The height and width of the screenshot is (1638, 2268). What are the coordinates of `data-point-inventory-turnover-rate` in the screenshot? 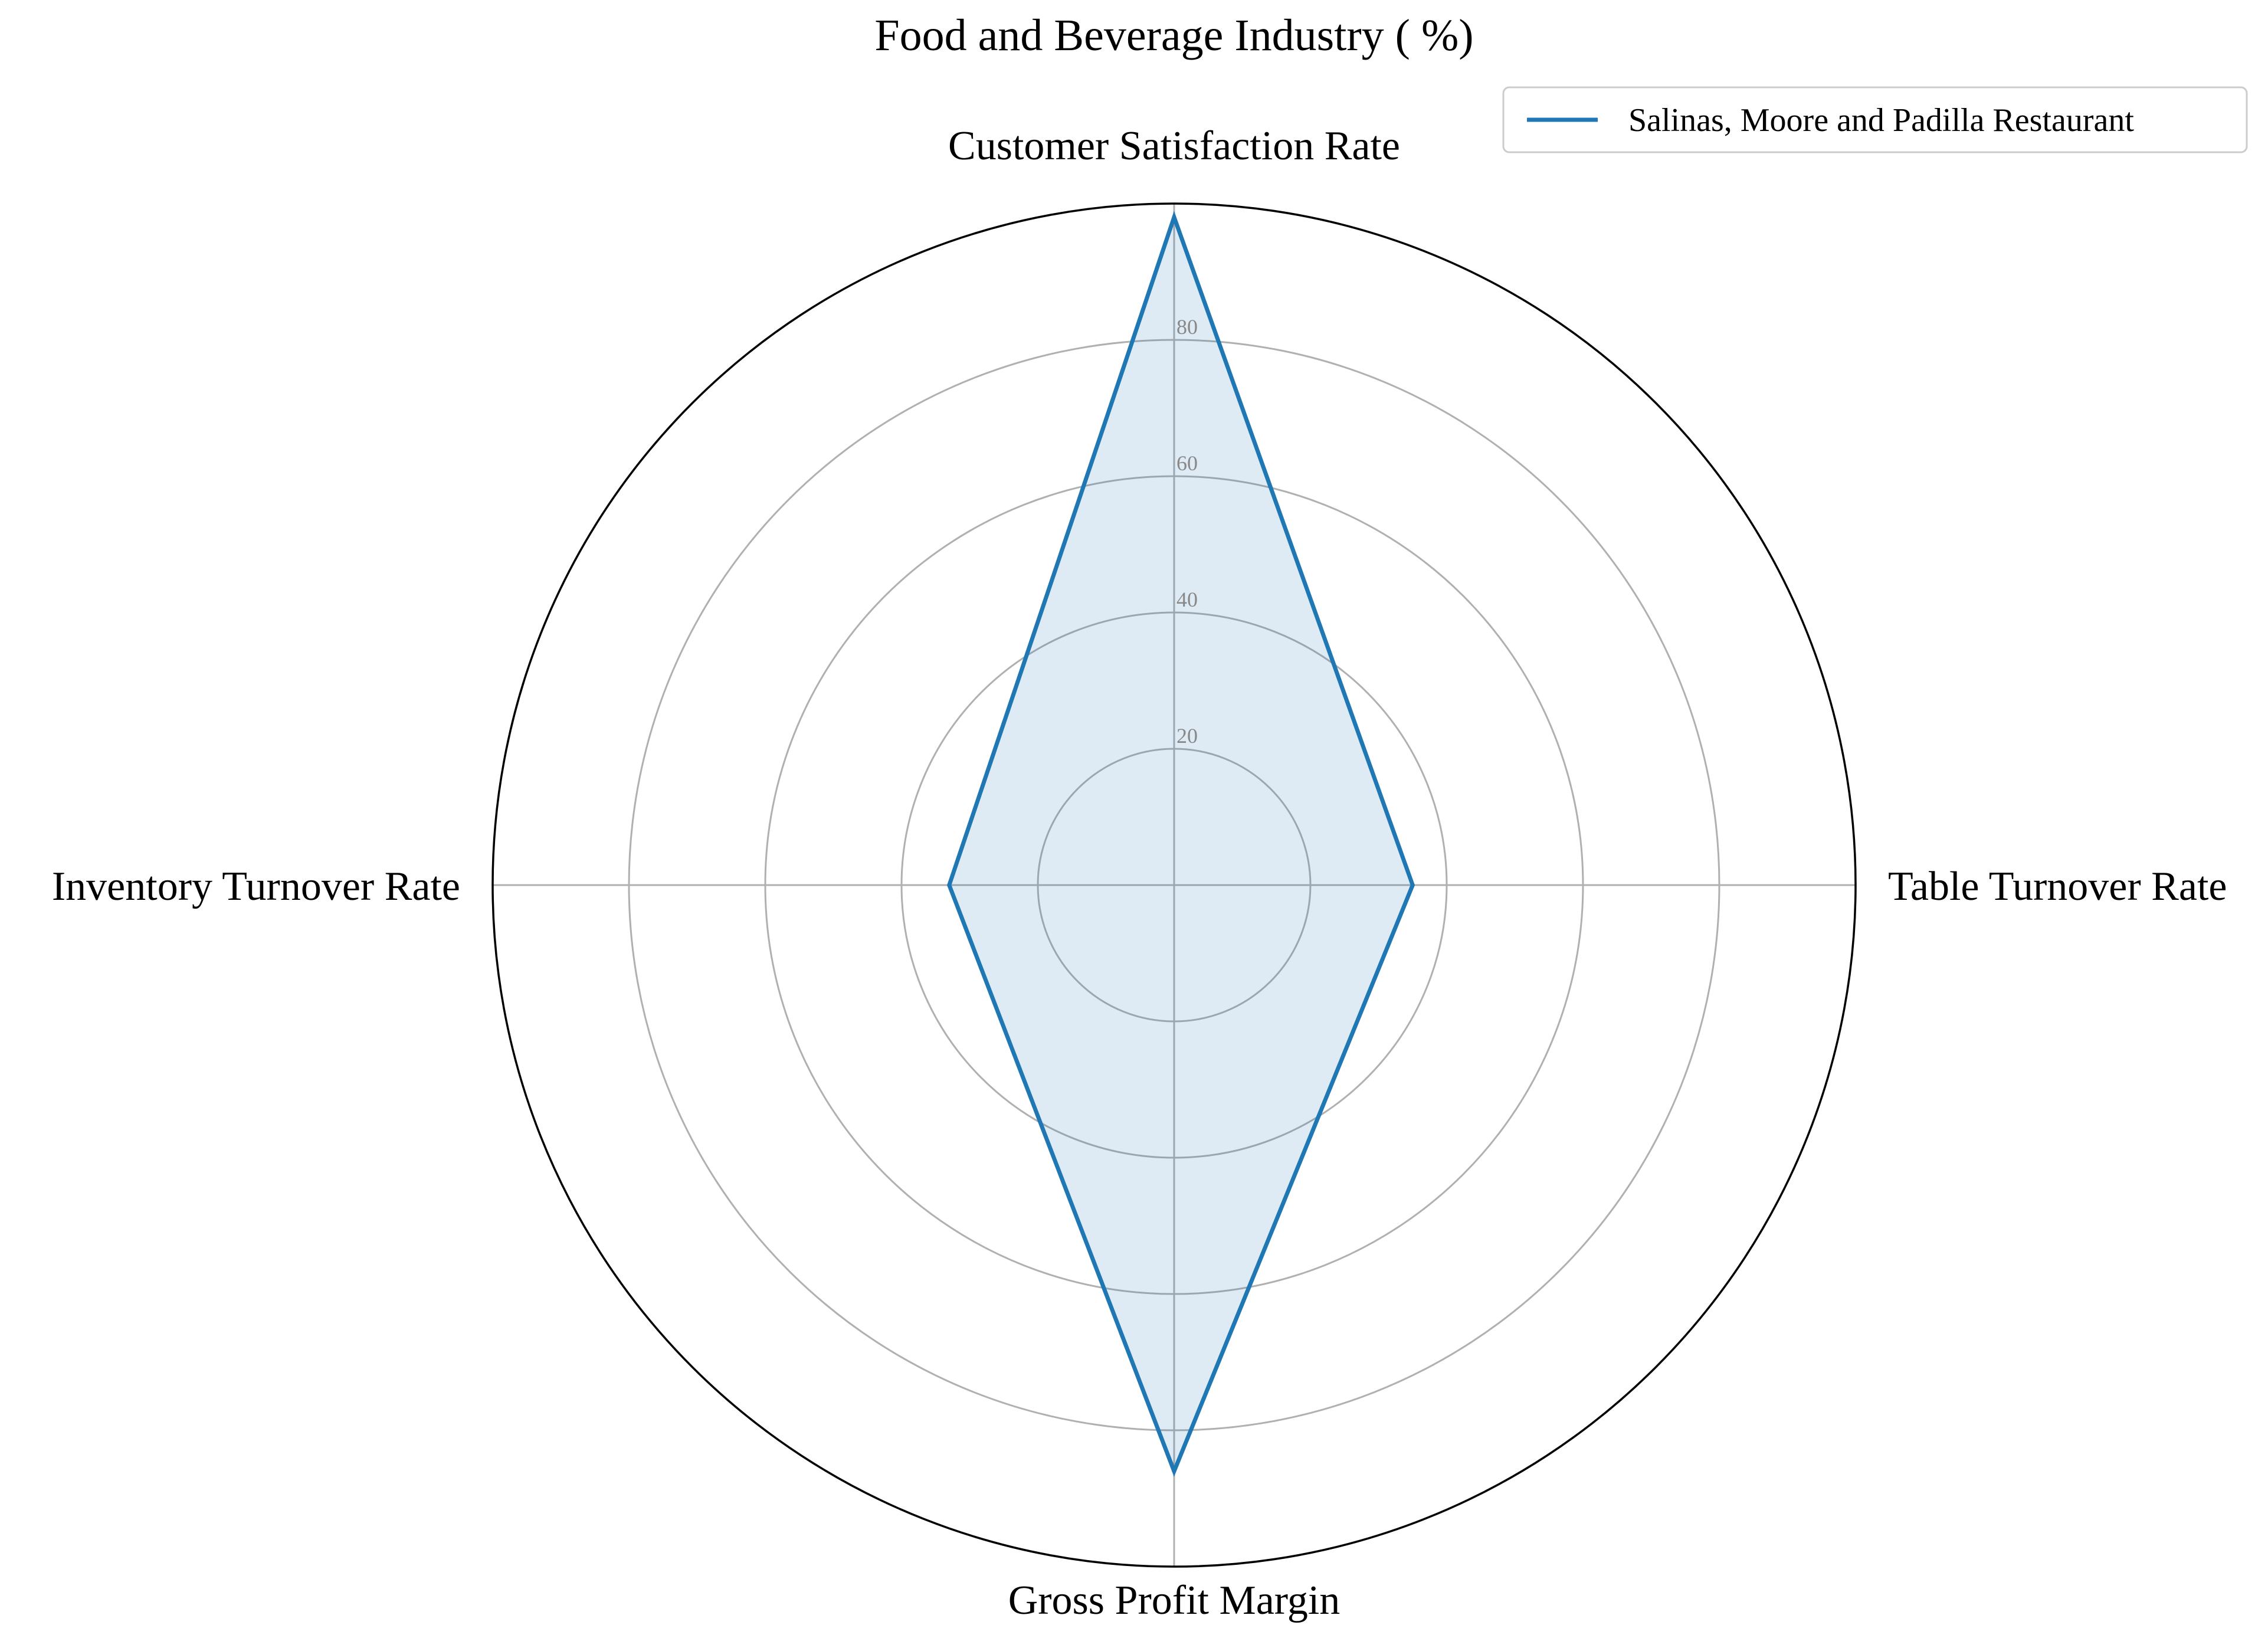 It's located at (949, 885).